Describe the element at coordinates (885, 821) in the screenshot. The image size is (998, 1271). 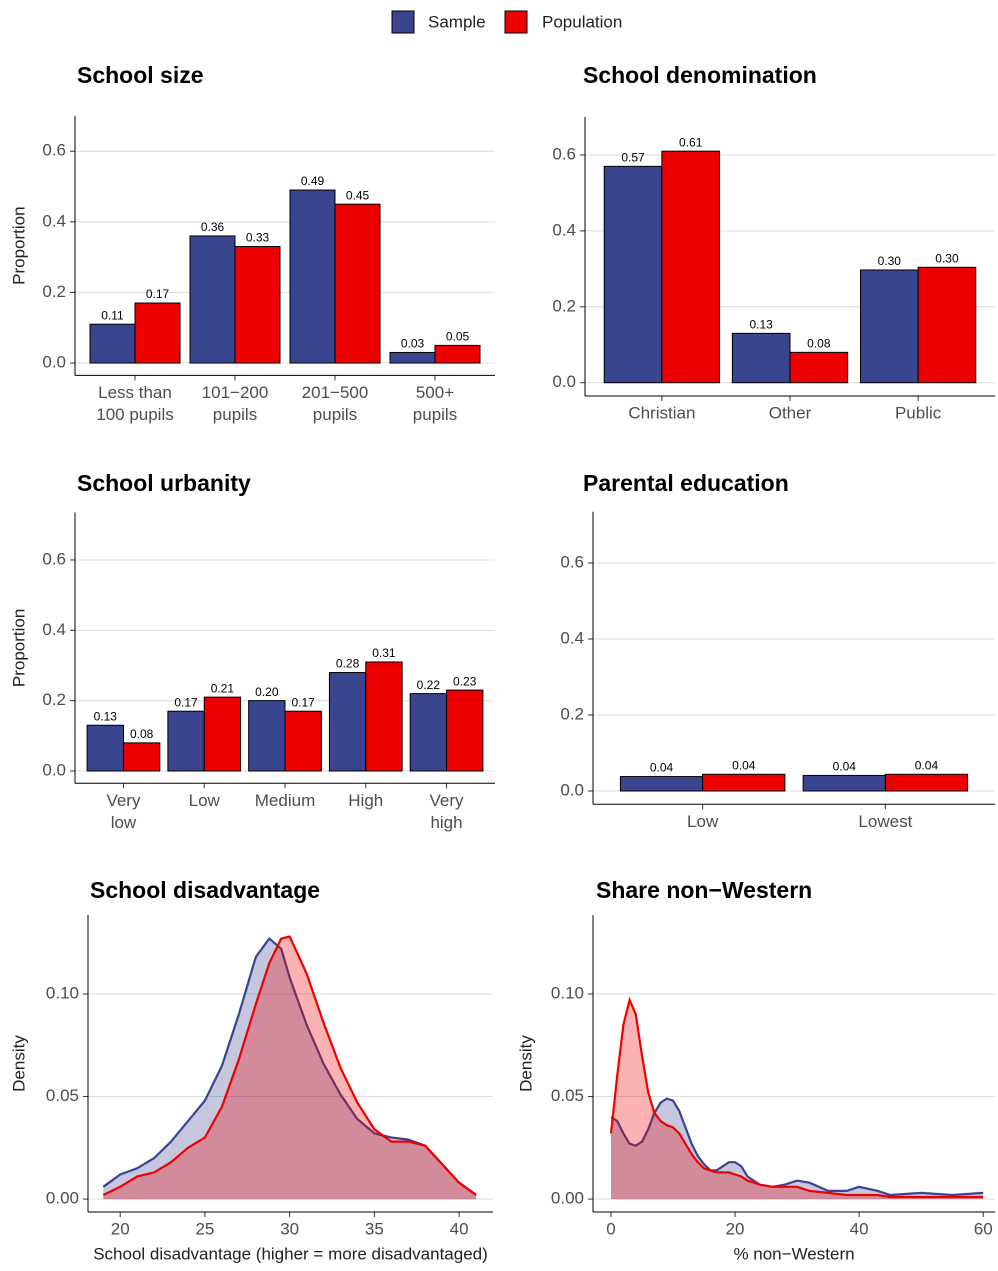
I see `x-tick-label: Lowest` at that location.